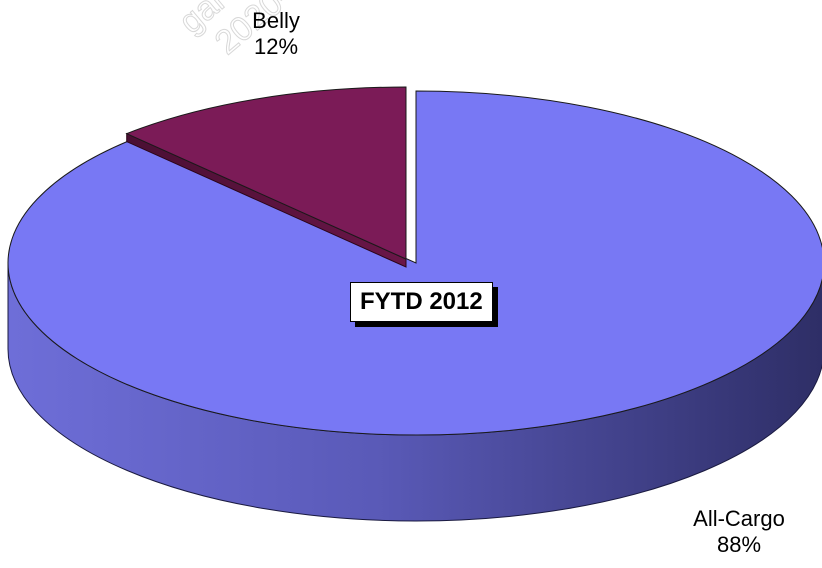 This screenshot has width=822, height=568. Describe the element at coordinates (739, 544) in the screenshot. I see `slice-label-all-cargo-value: 88%` at that location.